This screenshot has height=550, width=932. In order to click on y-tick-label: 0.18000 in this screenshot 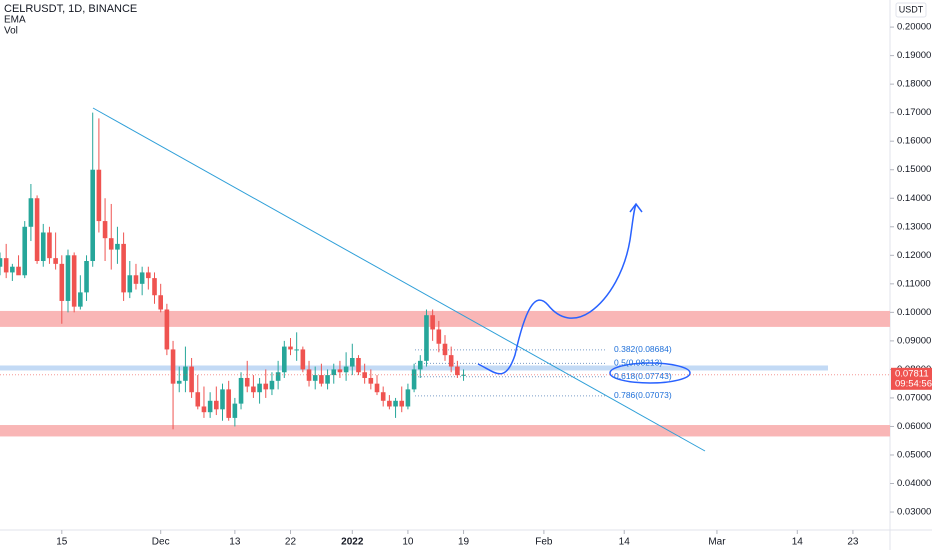, I will do `click(914, 84)`.